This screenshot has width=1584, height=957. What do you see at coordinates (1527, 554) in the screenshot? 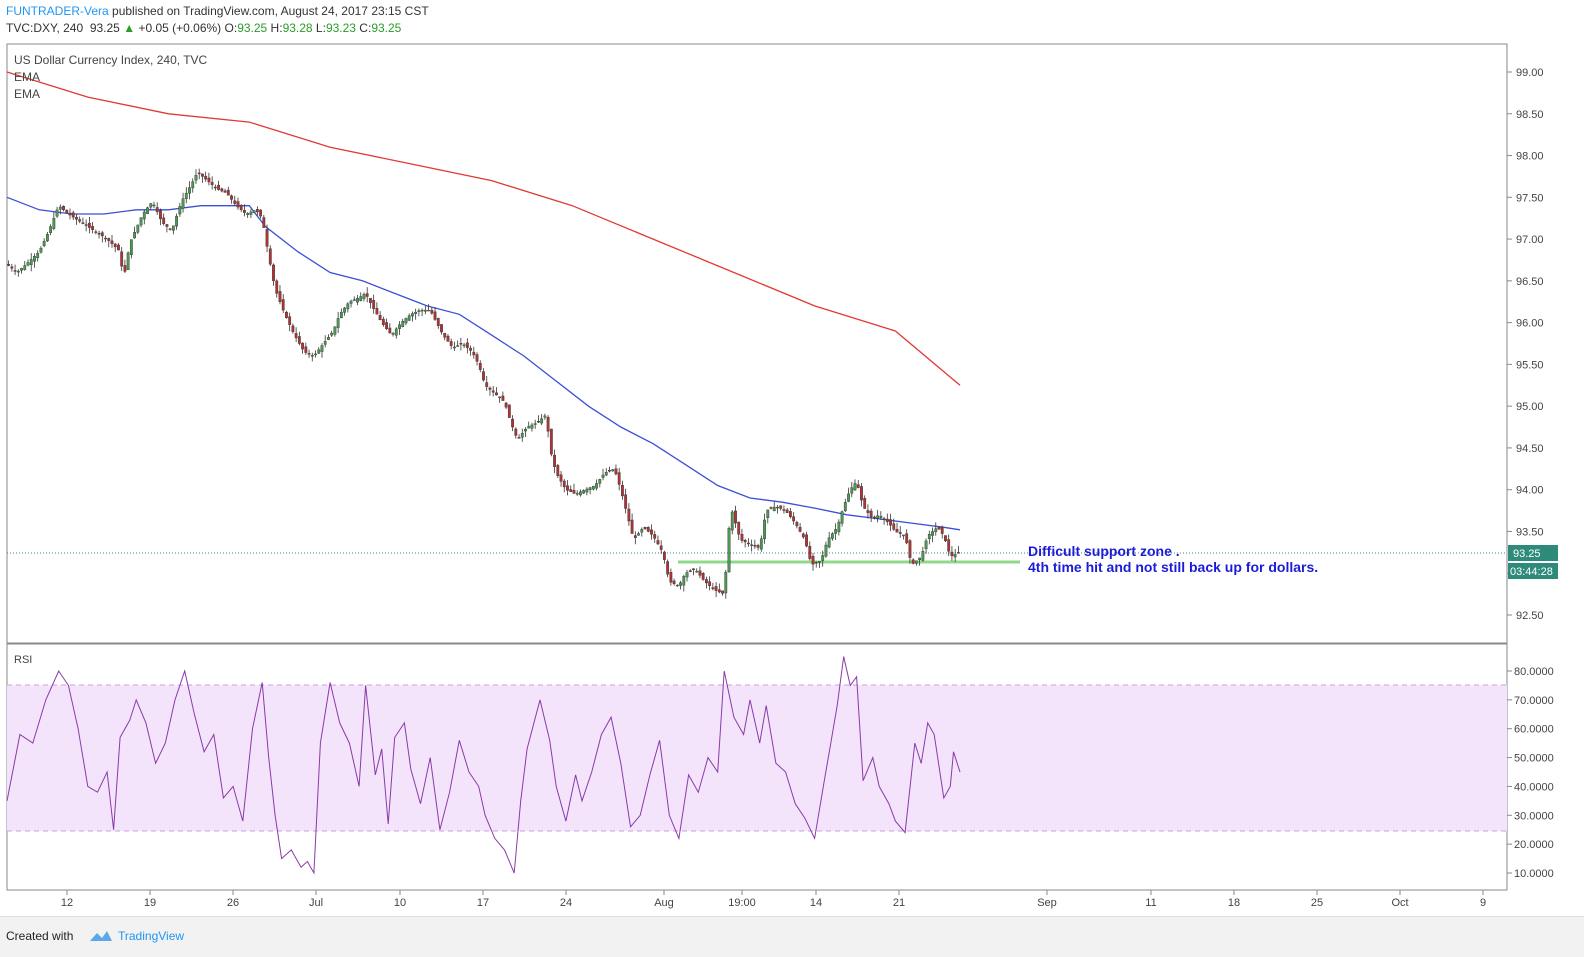
I see `last-price-badge-text: 93.25` at bounding box center [1527, 554].